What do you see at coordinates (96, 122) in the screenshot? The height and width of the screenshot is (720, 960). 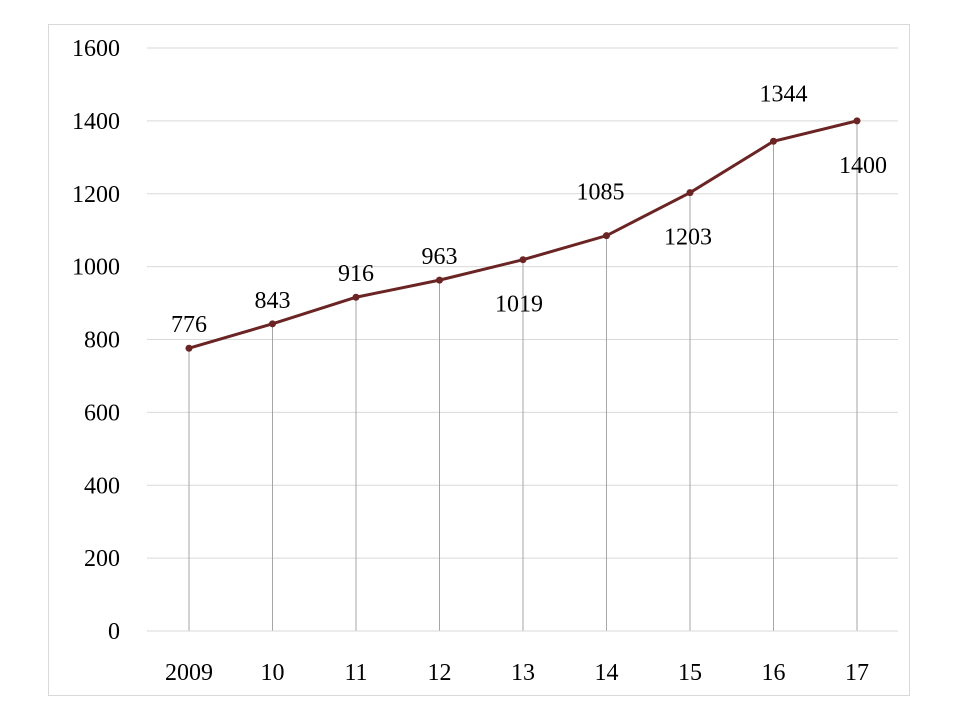 I see `y-tick-label: 1400` at bounding box center [96, 122].